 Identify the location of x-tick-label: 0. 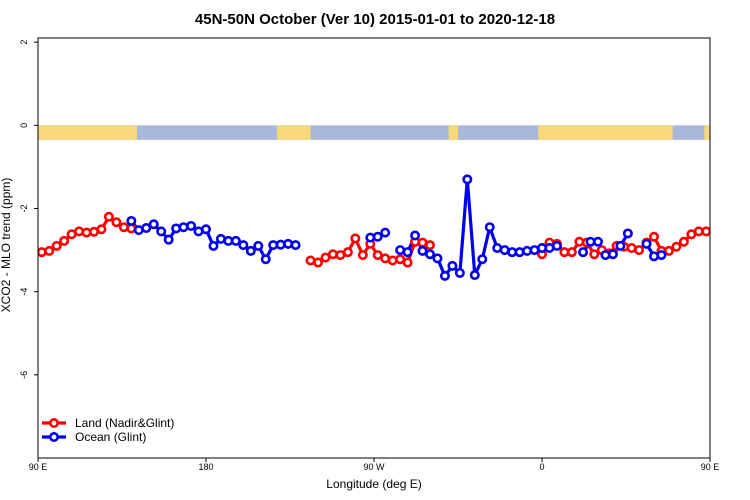
(541, 467).